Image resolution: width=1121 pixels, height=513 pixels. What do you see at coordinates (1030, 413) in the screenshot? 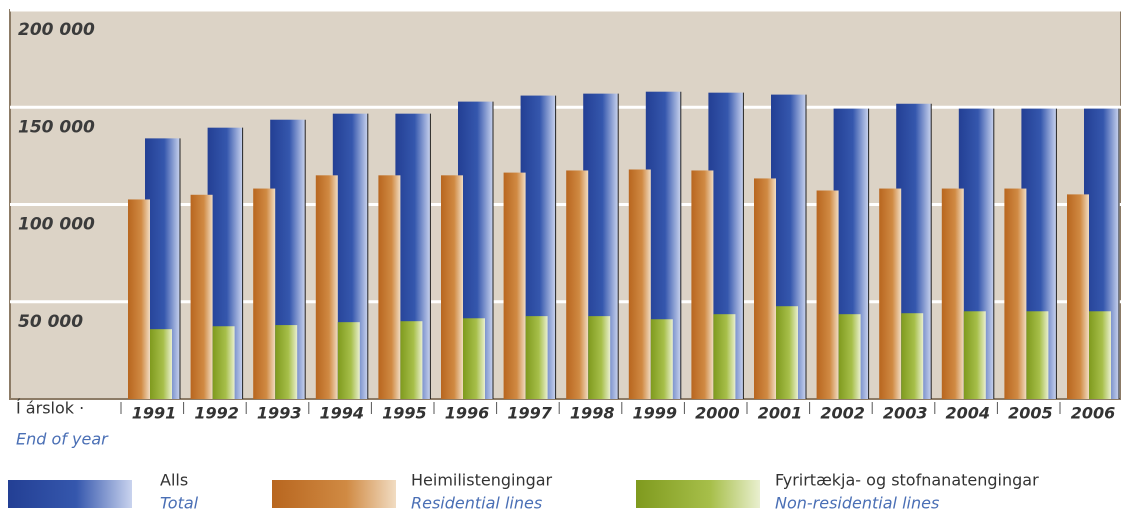
I see `x-tick-label: 2005` at bounding box center [1030, 413].